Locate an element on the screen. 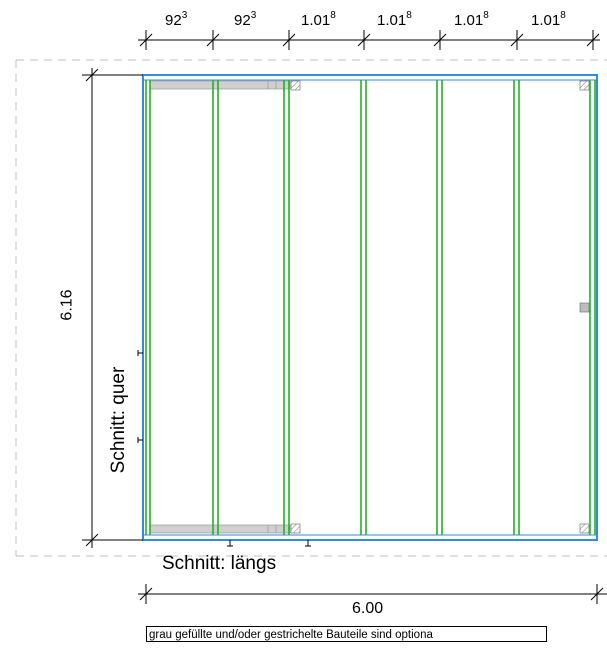  top-dimension-label-3: 1.018 is located at coordinates (318, 19).